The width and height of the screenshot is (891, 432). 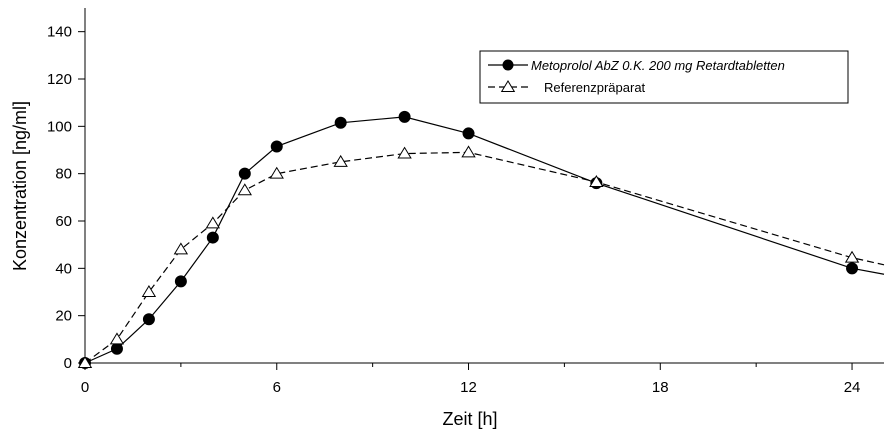 What do you see at coordinates (68, 363) in the screenshot?
I see `y-tick-label: 0` at bounding box center [68, 363].